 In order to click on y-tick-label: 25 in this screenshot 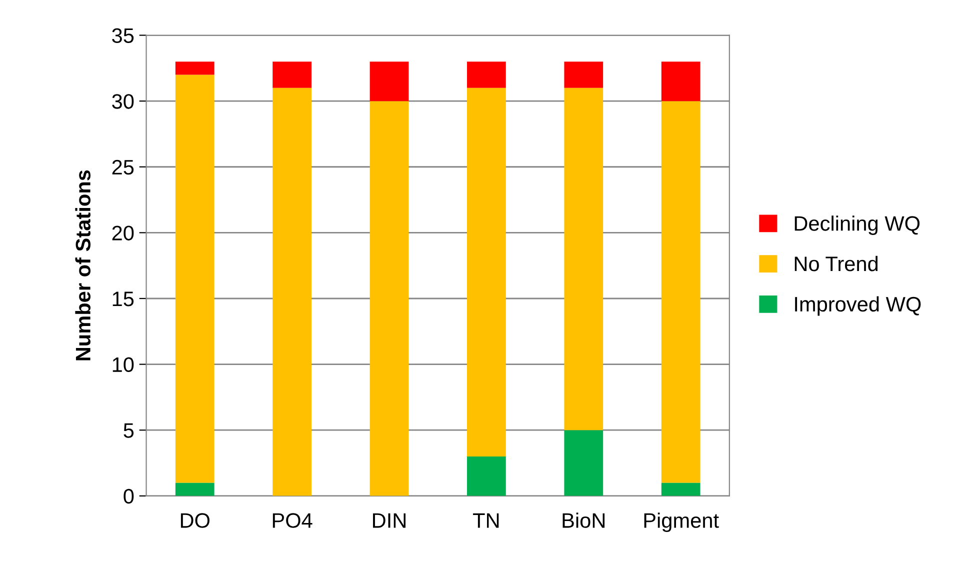, I will do `click(123, 167)`.